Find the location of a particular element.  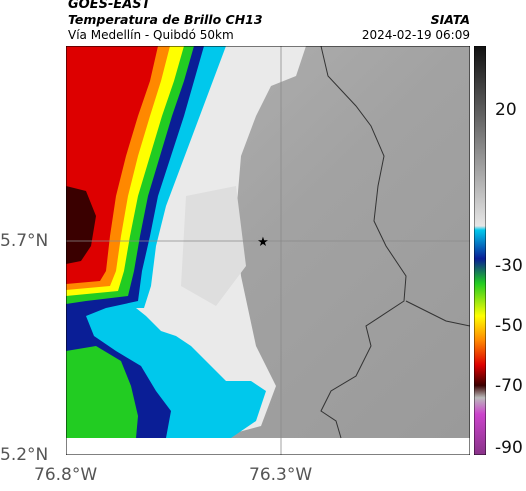

lon-tick-label: 76.3°W is located at coordinates (281, 475).